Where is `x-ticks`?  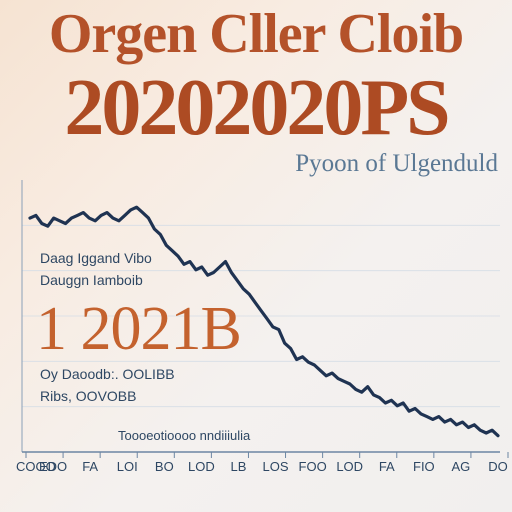
x-ticks is located at coordinates (267, 455).